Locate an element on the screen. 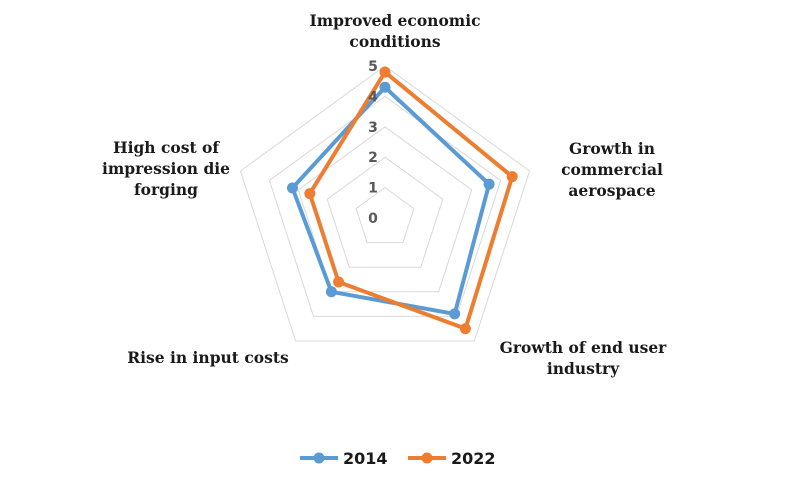 This screenshot has height=487, width=790. legend-item: 2014 is located at coordinates (344, 458).